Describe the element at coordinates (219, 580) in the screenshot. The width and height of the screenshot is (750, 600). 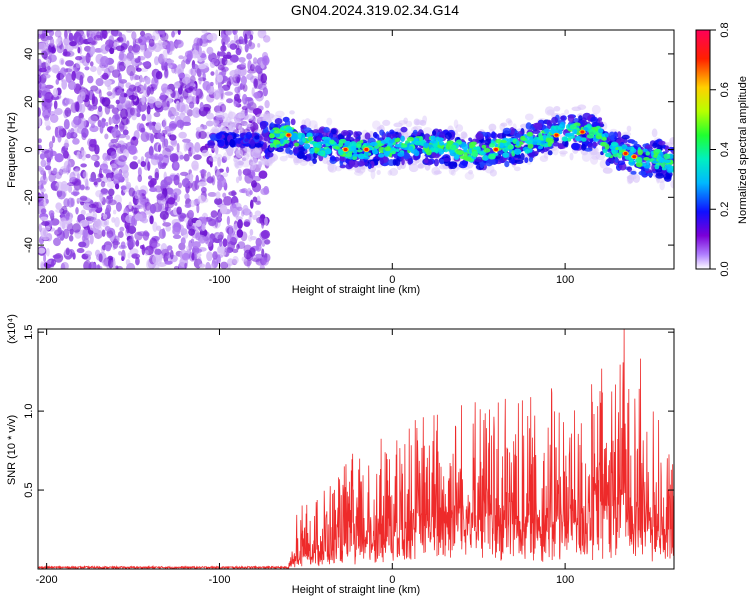
I see `x-tick-label: -100` at that location.